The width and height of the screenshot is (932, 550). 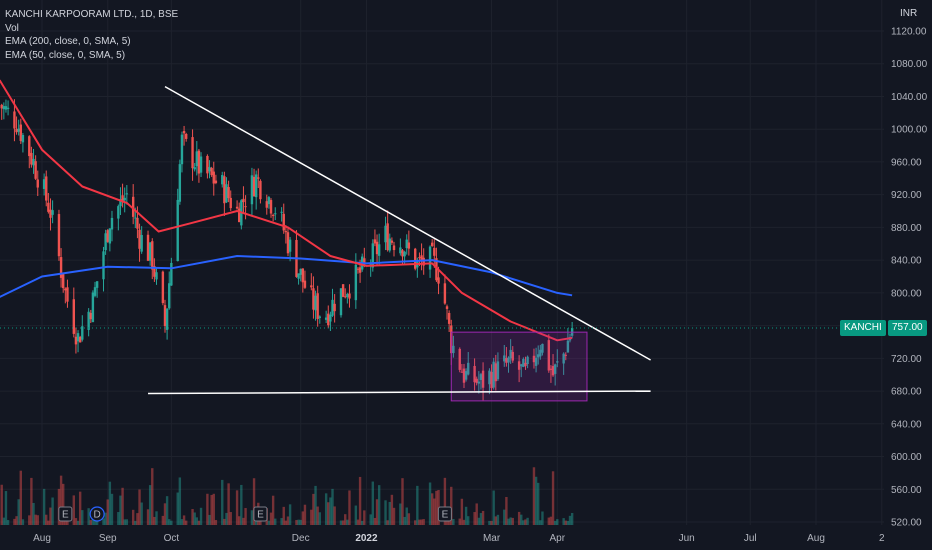 What do you see at coordinates (492, 538) in the screenshot?
I see `x-tick-label: Mar` at bounding box center [492, 538].